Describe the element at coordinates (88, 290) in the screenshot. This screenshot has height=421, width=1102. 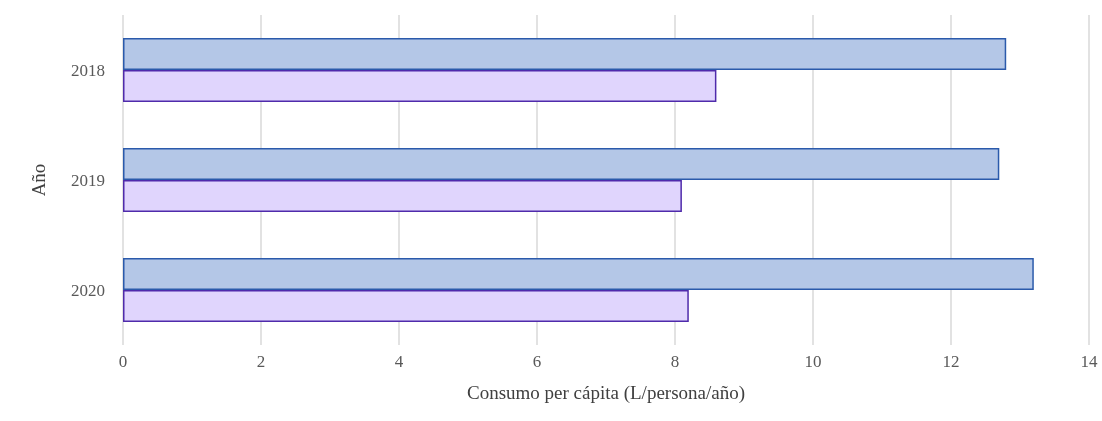
I see `y-tick-label: 2020` at that location.